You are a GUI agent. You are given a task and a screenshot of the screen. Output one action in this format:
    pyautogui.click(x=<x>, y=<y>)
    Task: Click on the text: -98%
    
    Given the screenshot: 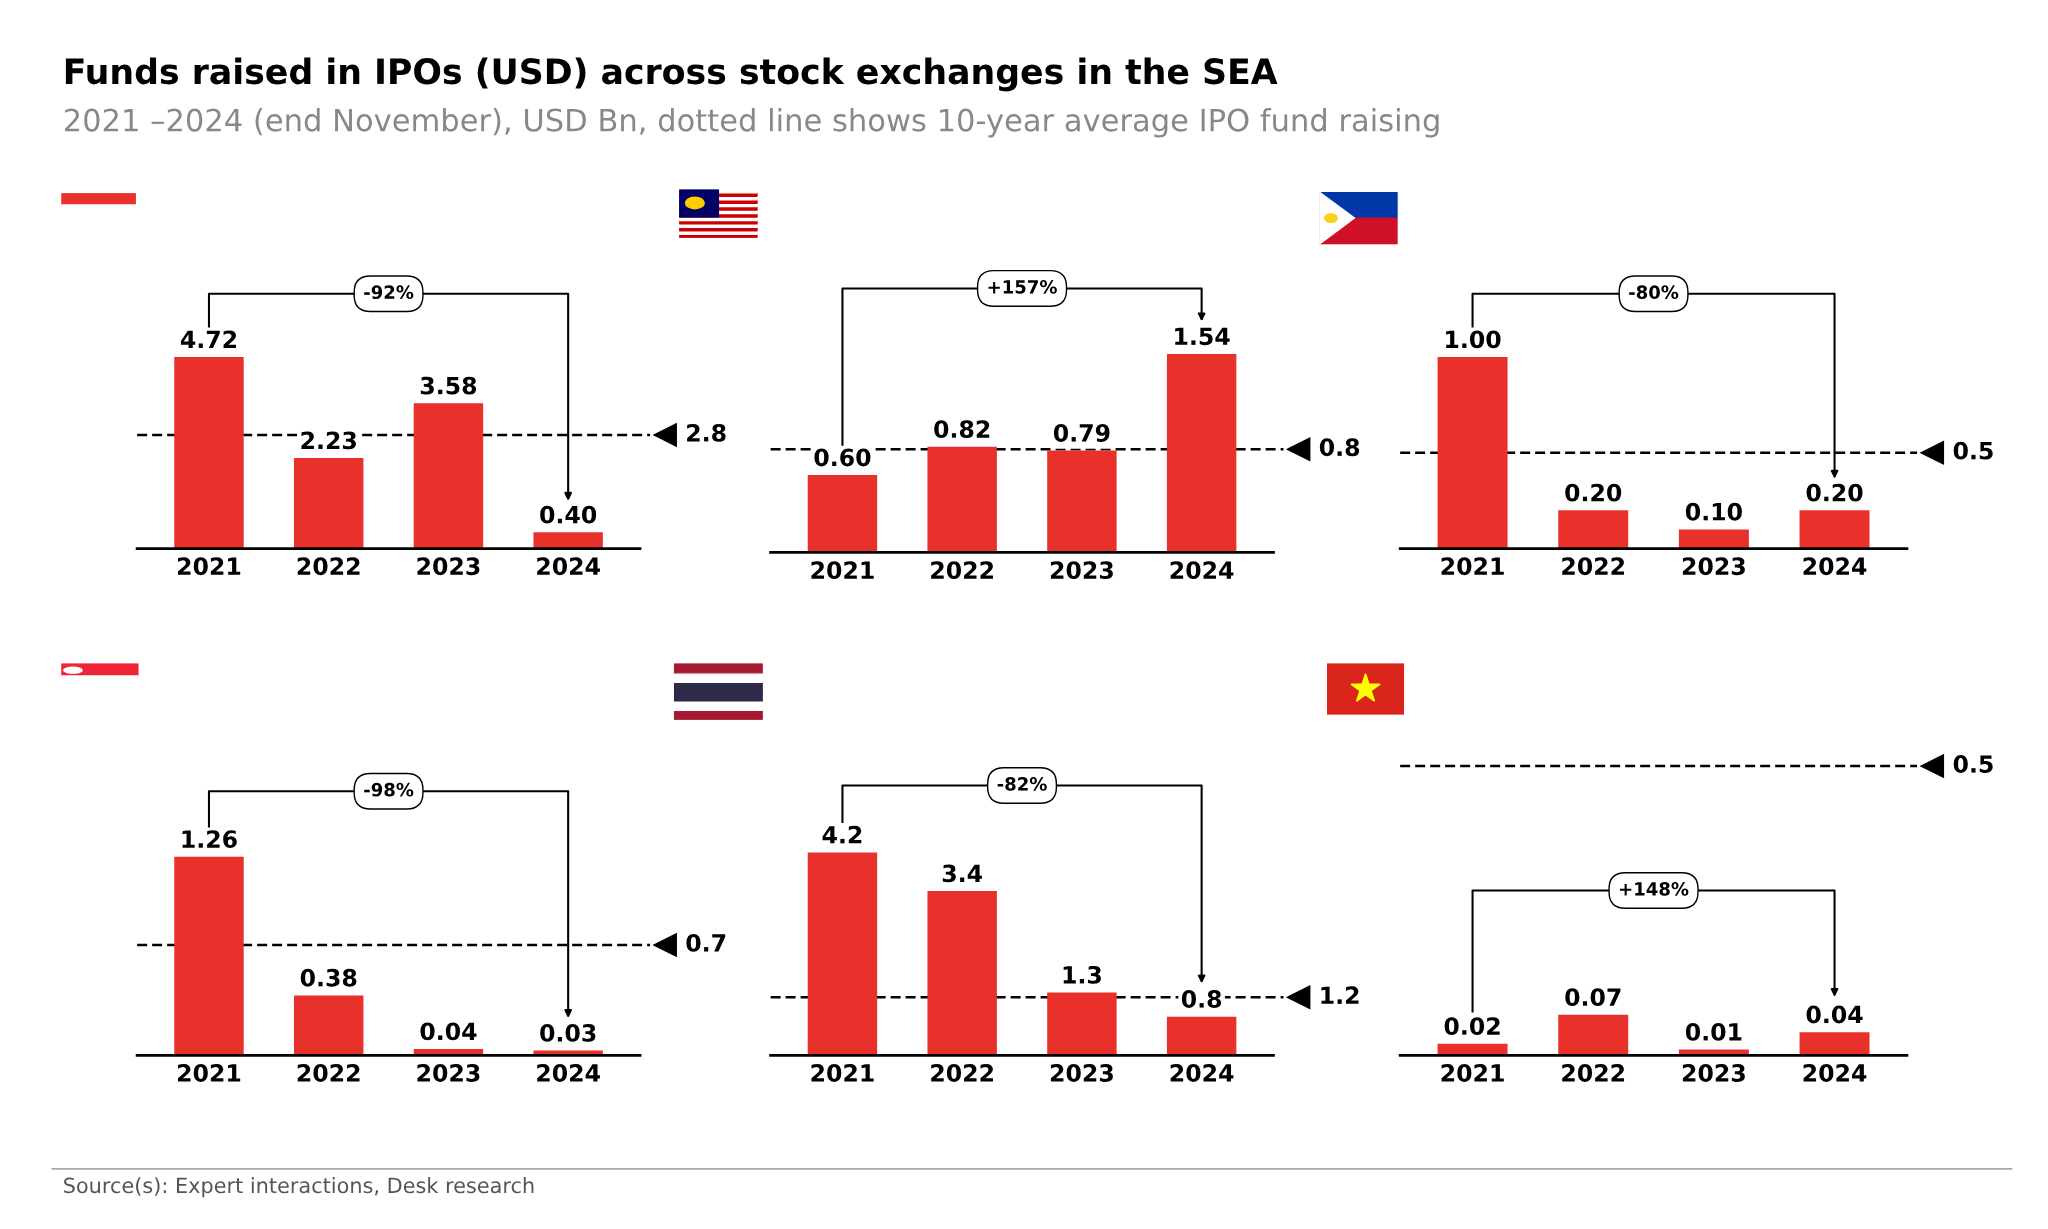 What is the action you would take?
    pyautogui.click(x=389, y=789)
    